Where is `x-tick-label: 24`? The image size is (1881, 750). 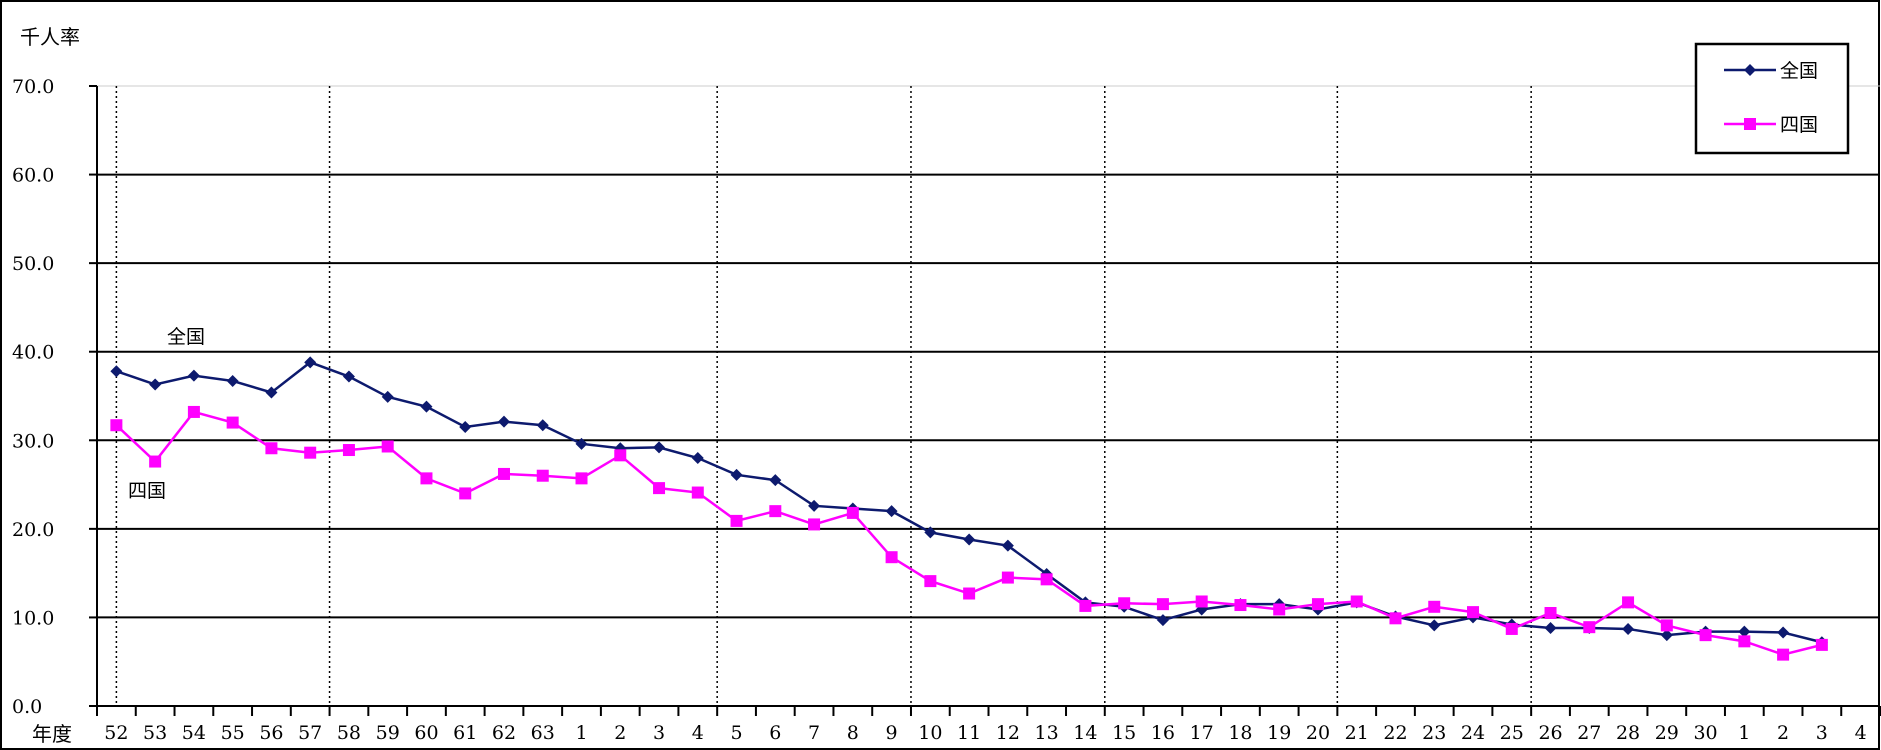
x-tick-label: 24 is located at coordinates (1473, 733).